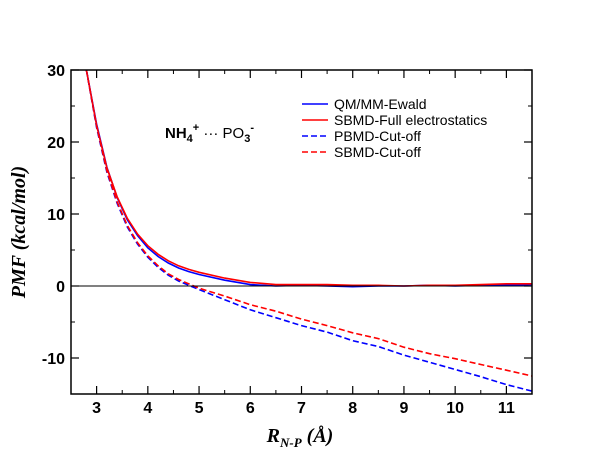 This screenshot has width=600, height=464. Describe the element at coordinates (377, 136) in the screenshot. I see `legend-label: PBMD-Cut-off` at that location.